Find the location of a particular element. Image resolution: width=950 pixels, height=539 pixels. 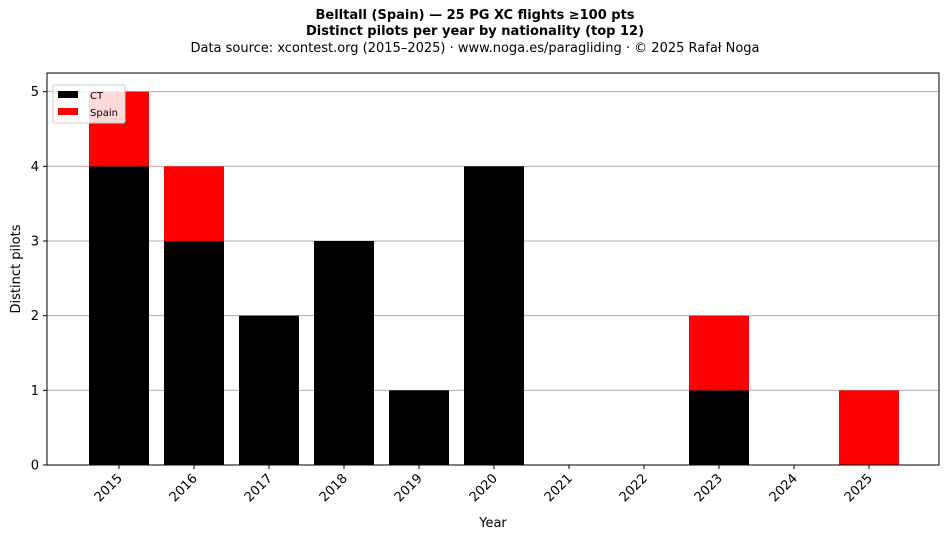

bar-ct-2020 is located at coordinates (494, 316).